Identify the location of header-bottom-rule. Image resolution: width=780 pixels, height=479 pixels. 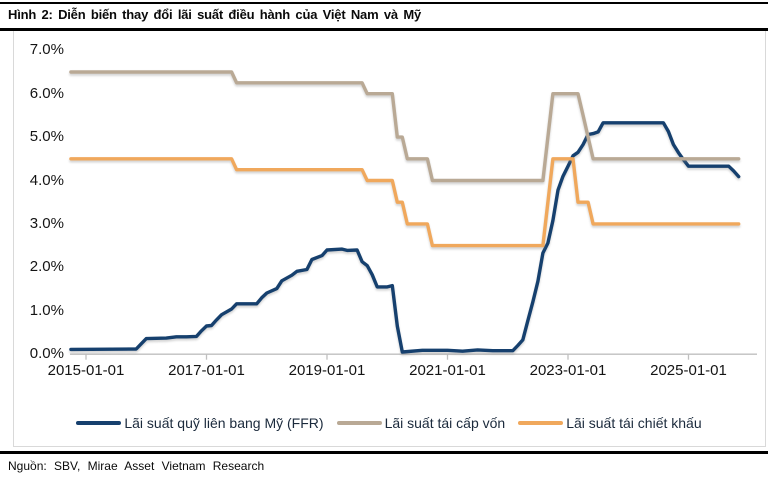
(384, 29).